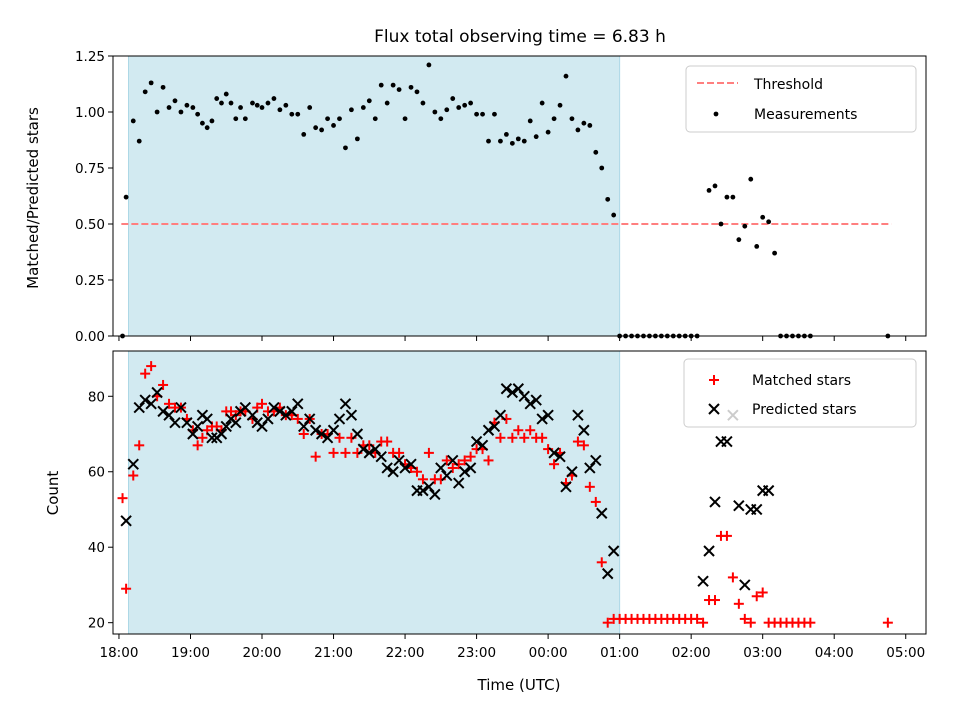  What do you see at coordinates (96, 624) in the screenshot?
I see `bottom-y-tick-label: 20` at bounding box center [96, 624].